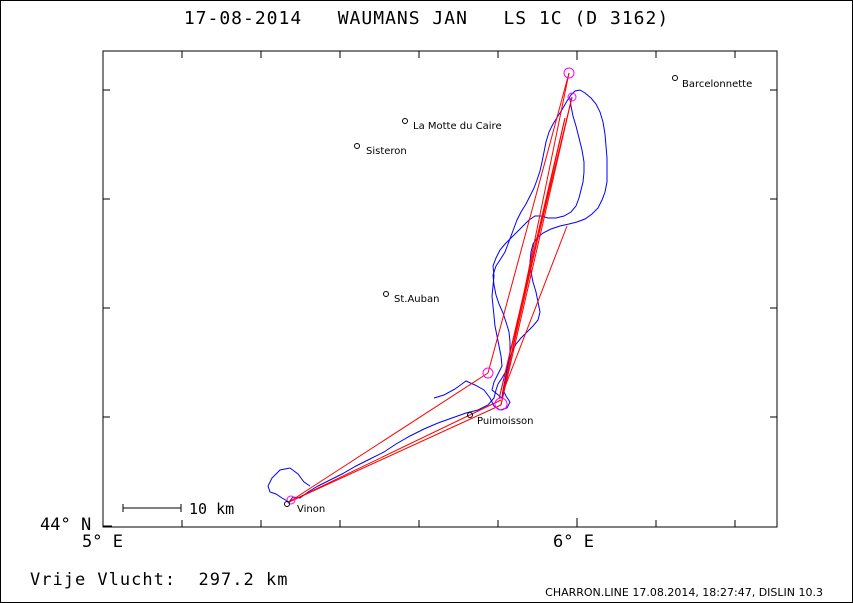 Image resolution: width=853 pixels, height=603 pixels. What do you see at coordinates (458, 55) in the screenshot?
I see `top-ticks` at bounding box center [458, 55].